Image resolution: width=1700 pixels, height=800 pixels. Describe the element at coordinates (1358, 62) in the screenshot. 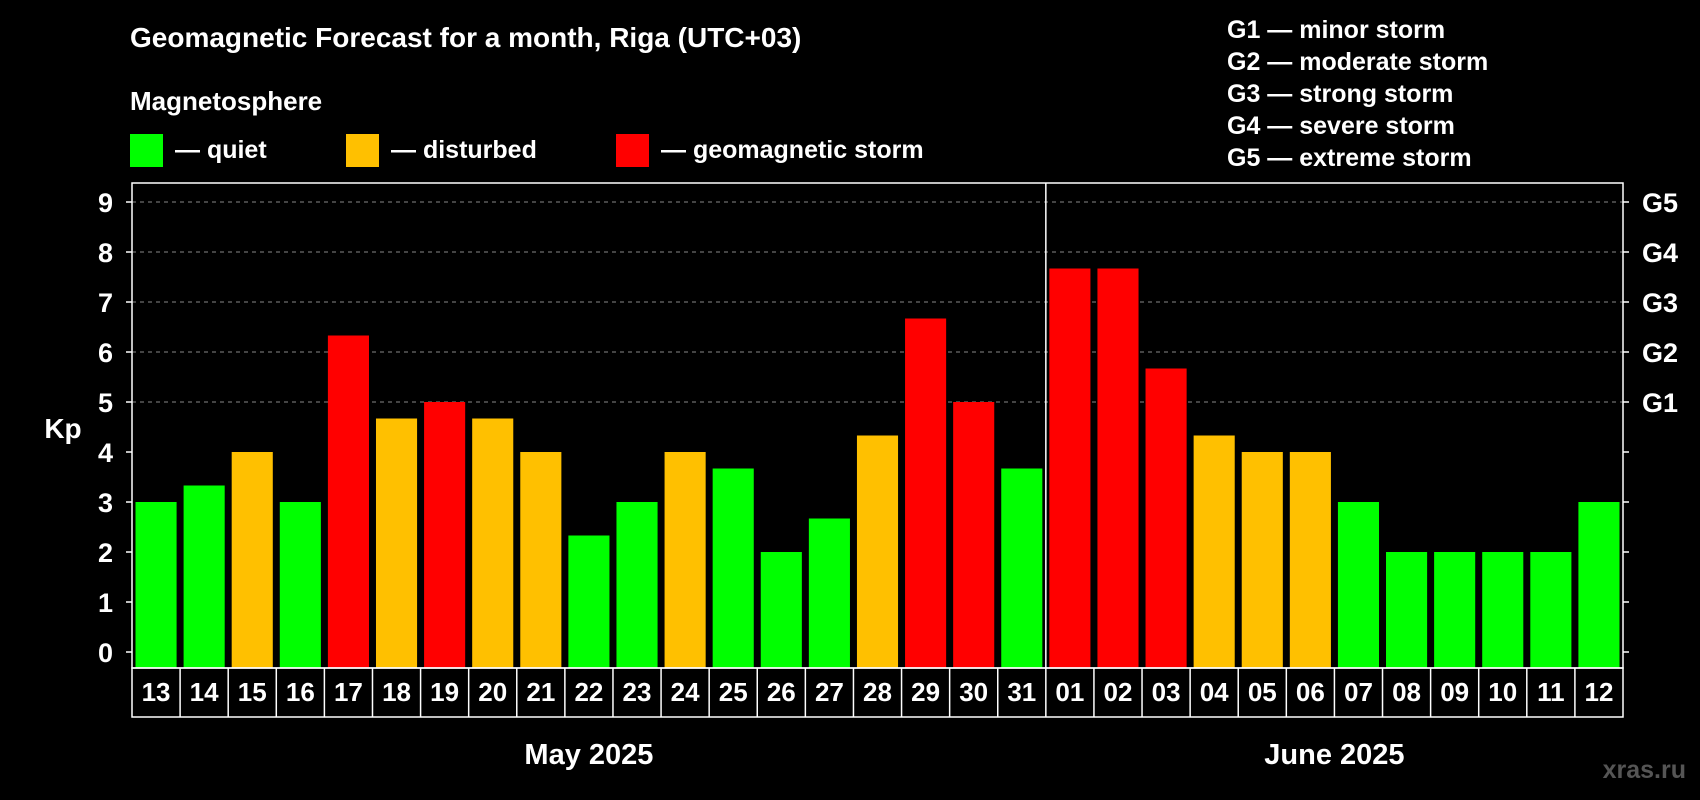

I see `storm-level-g2: G2 — moderate storm` at that location.